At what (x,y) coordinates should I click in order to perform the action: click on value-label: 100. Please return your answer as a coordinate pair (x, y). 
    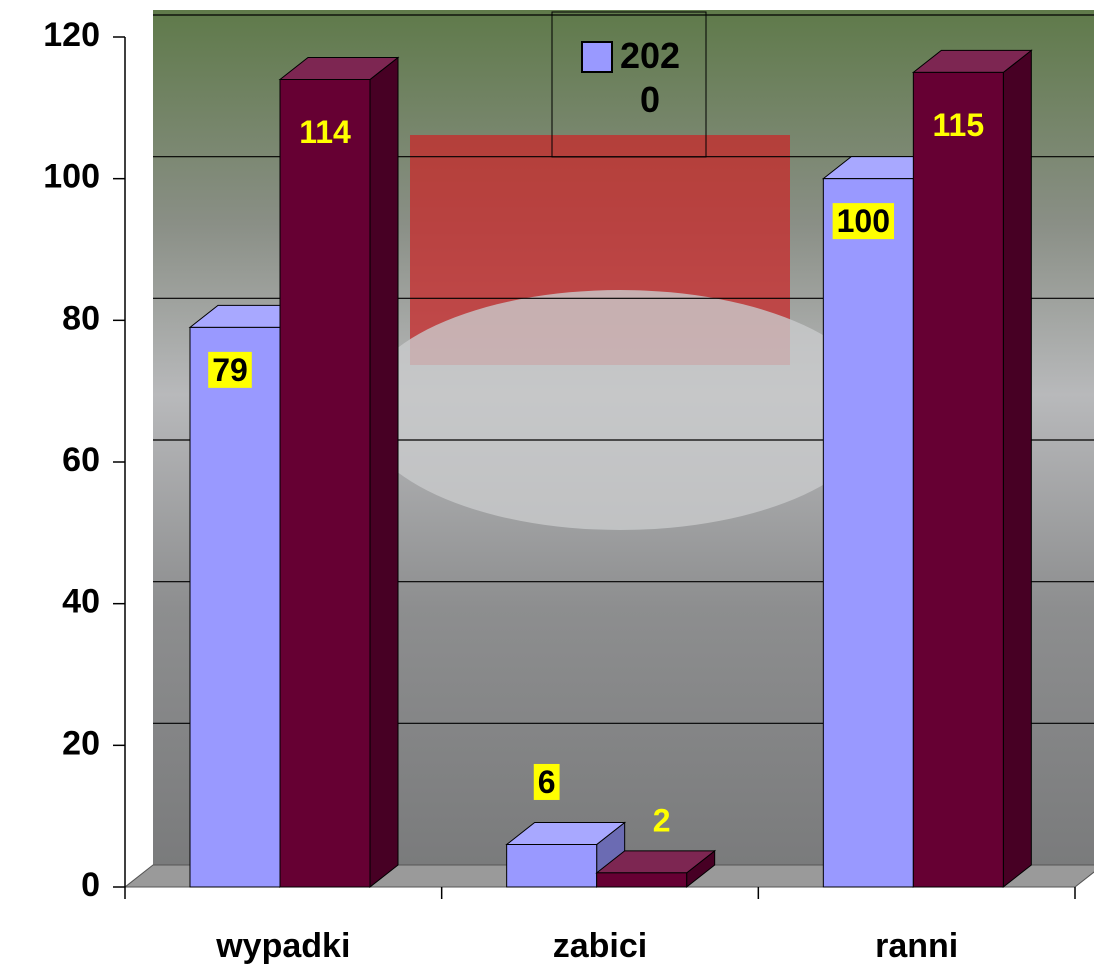
    Looking at the image, I should click on (863, 221).